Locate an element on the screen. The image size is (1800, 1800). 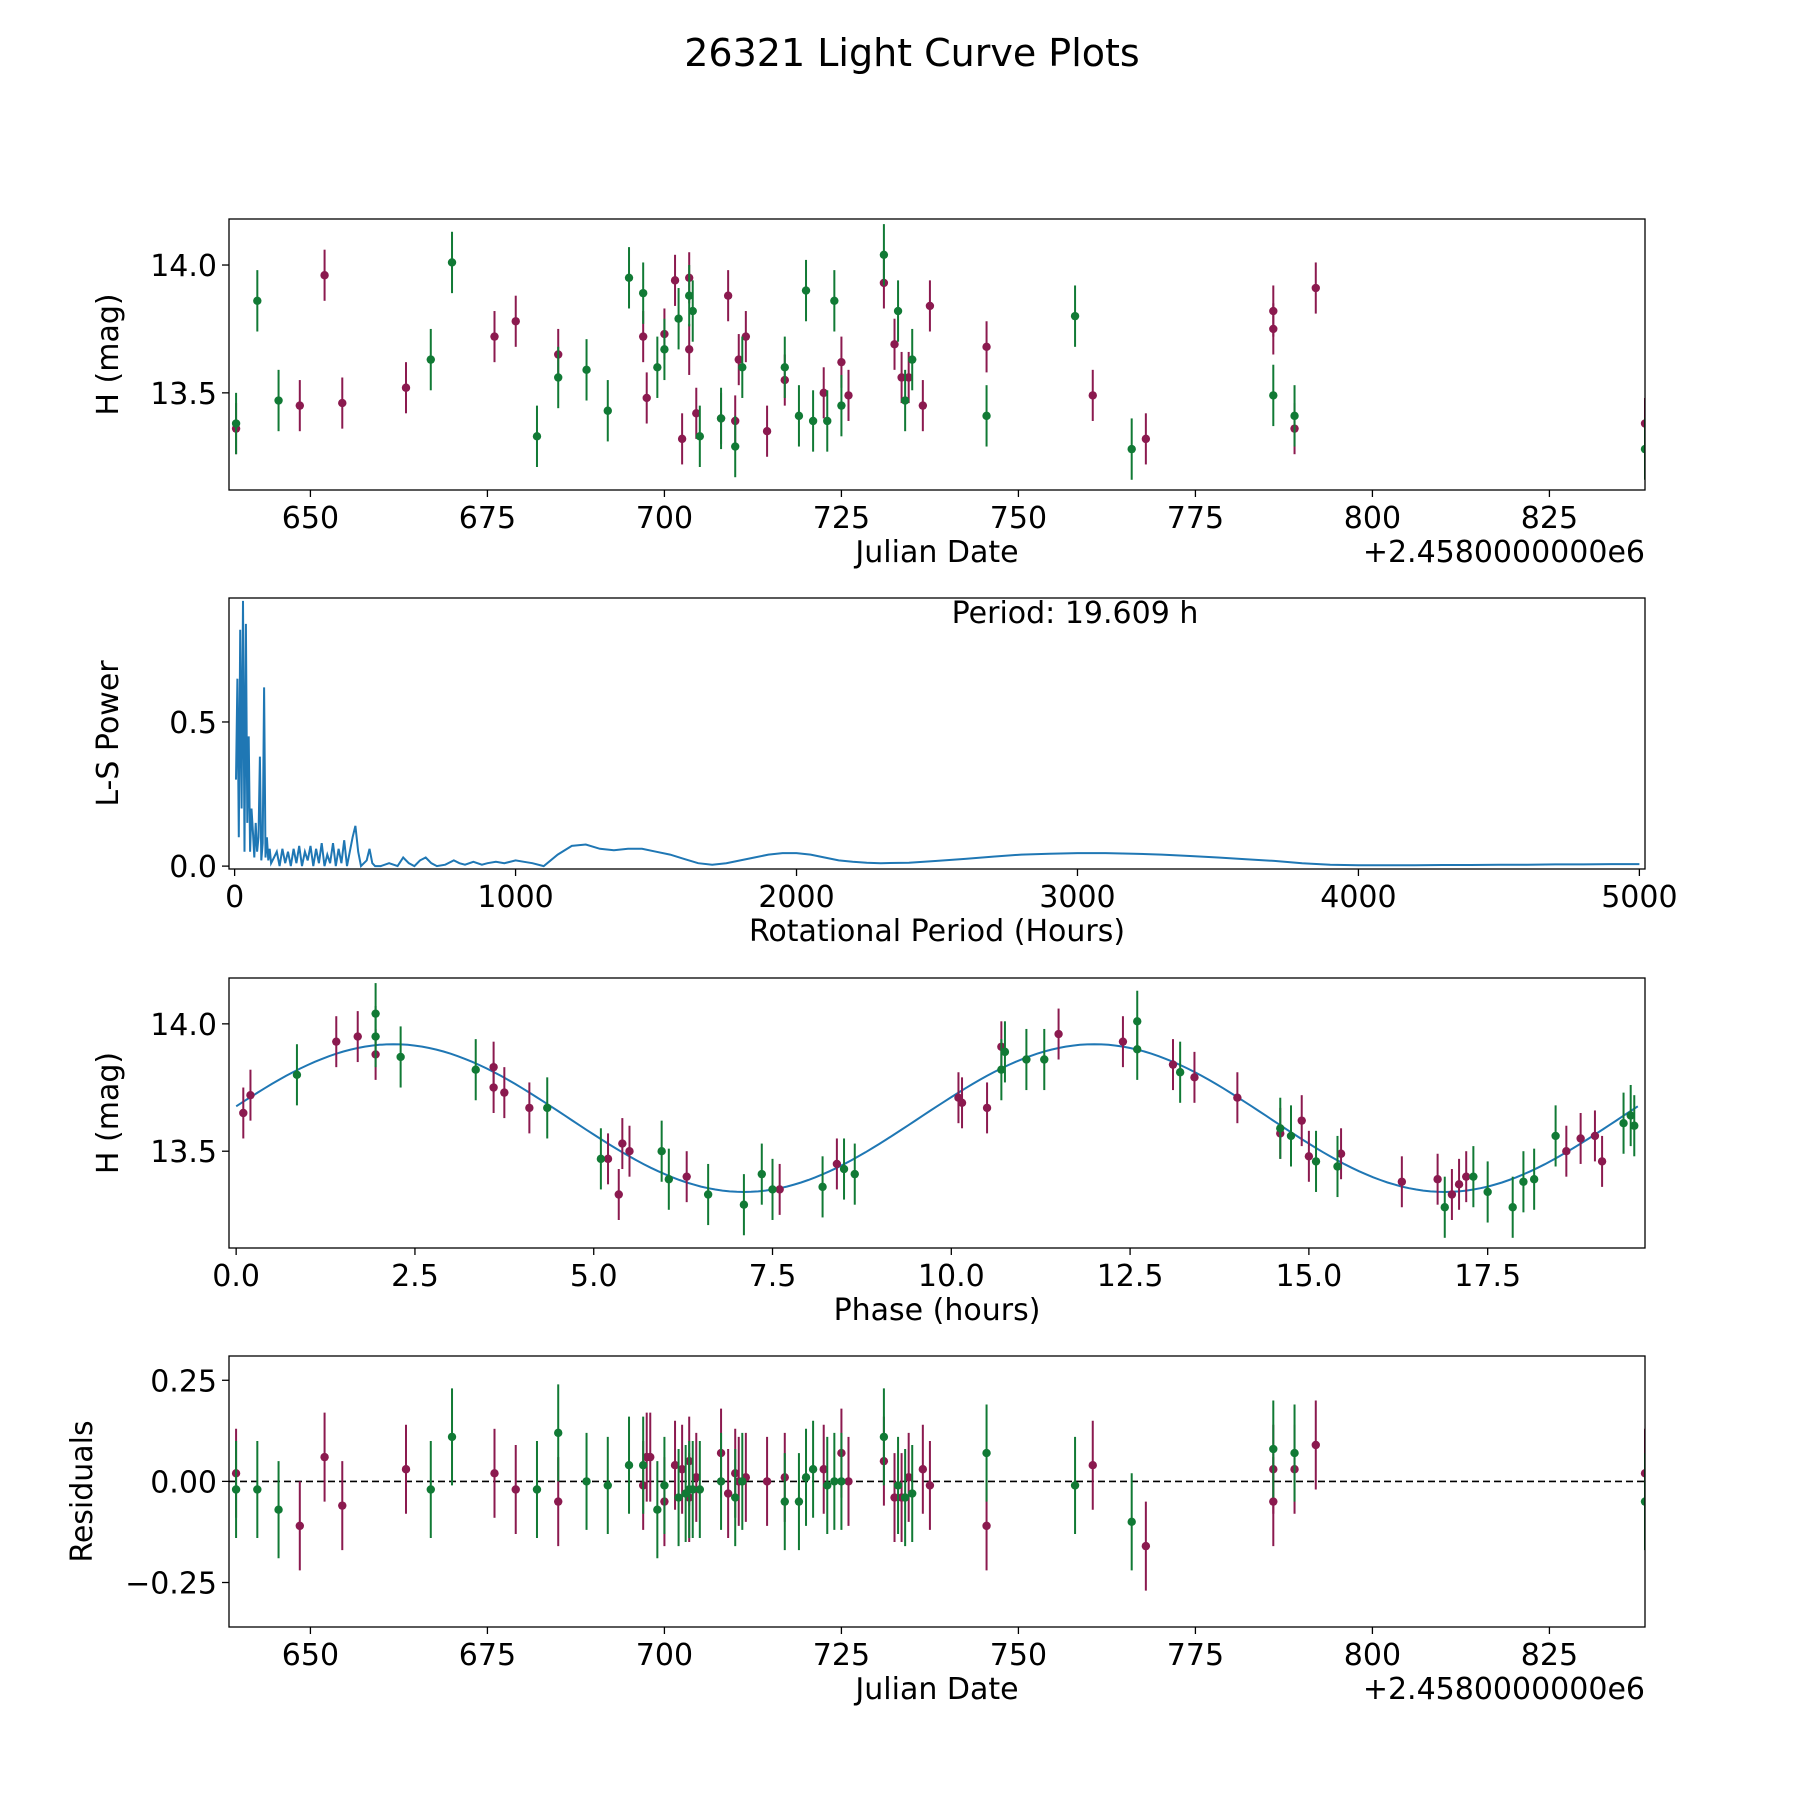
x-tick-label: 10.0 is located at coordinates (951, 1276).